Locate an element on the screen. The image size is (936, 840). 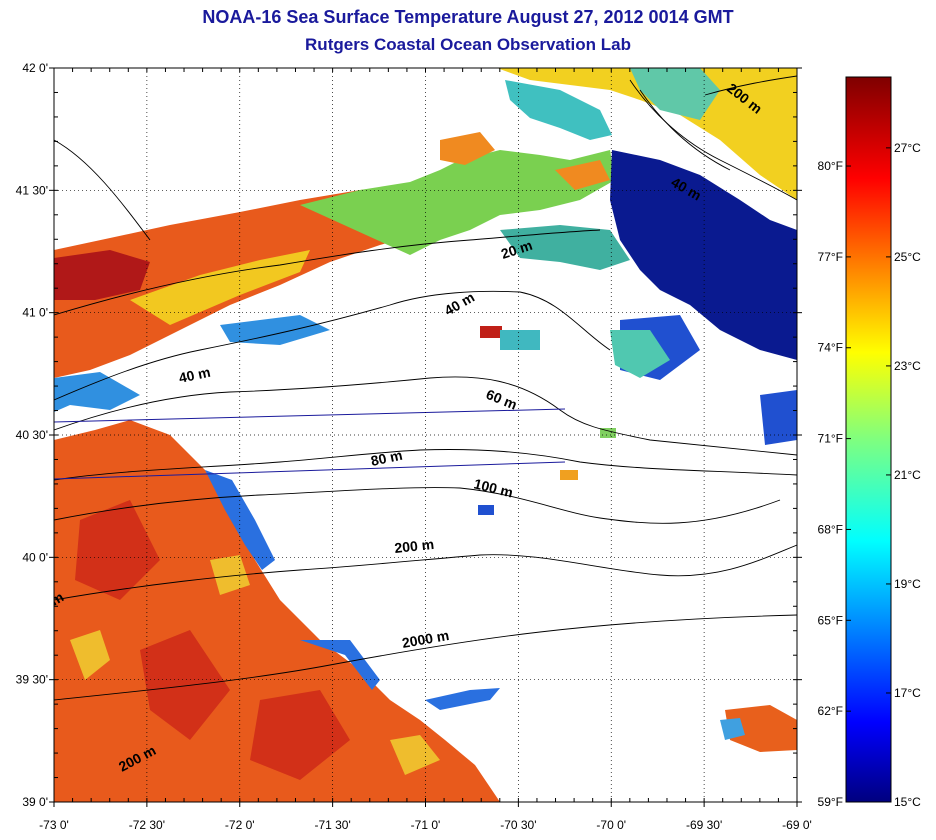
lat-tick-label: 39 0' is located at coordinates (35, 802).